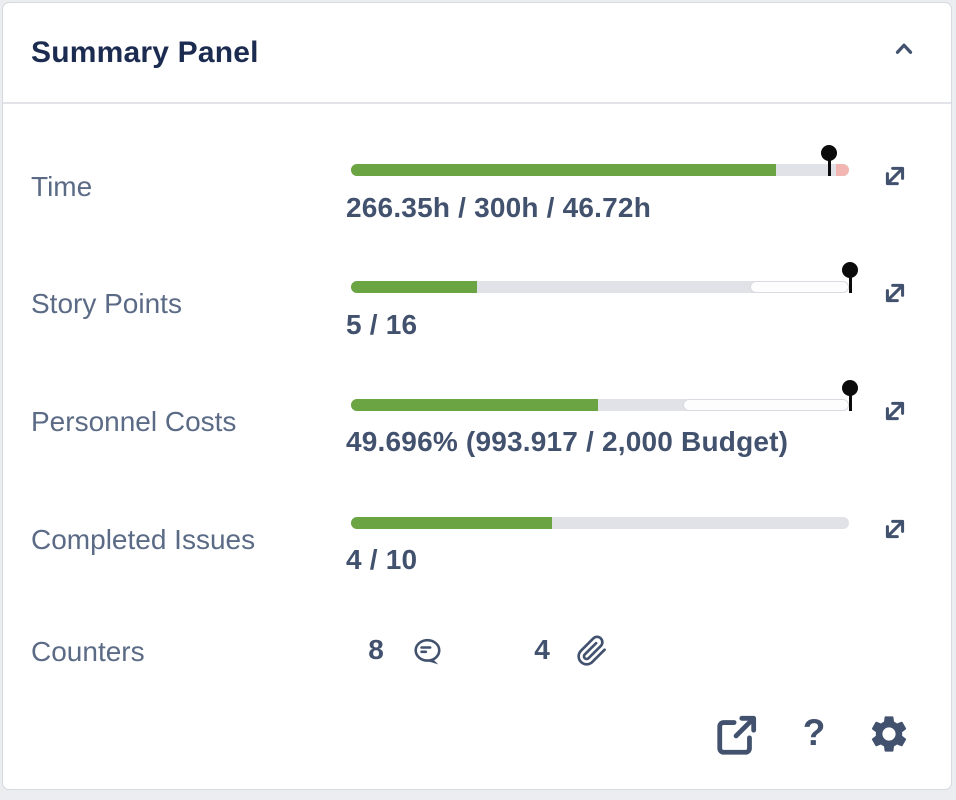 This screenshot has width=956, height=800. What do you see at coordinates (134, 421) in the screenshot?
I see `metric-label-personnel-costs: Personnel Costs` at bounding box center [134, 421].